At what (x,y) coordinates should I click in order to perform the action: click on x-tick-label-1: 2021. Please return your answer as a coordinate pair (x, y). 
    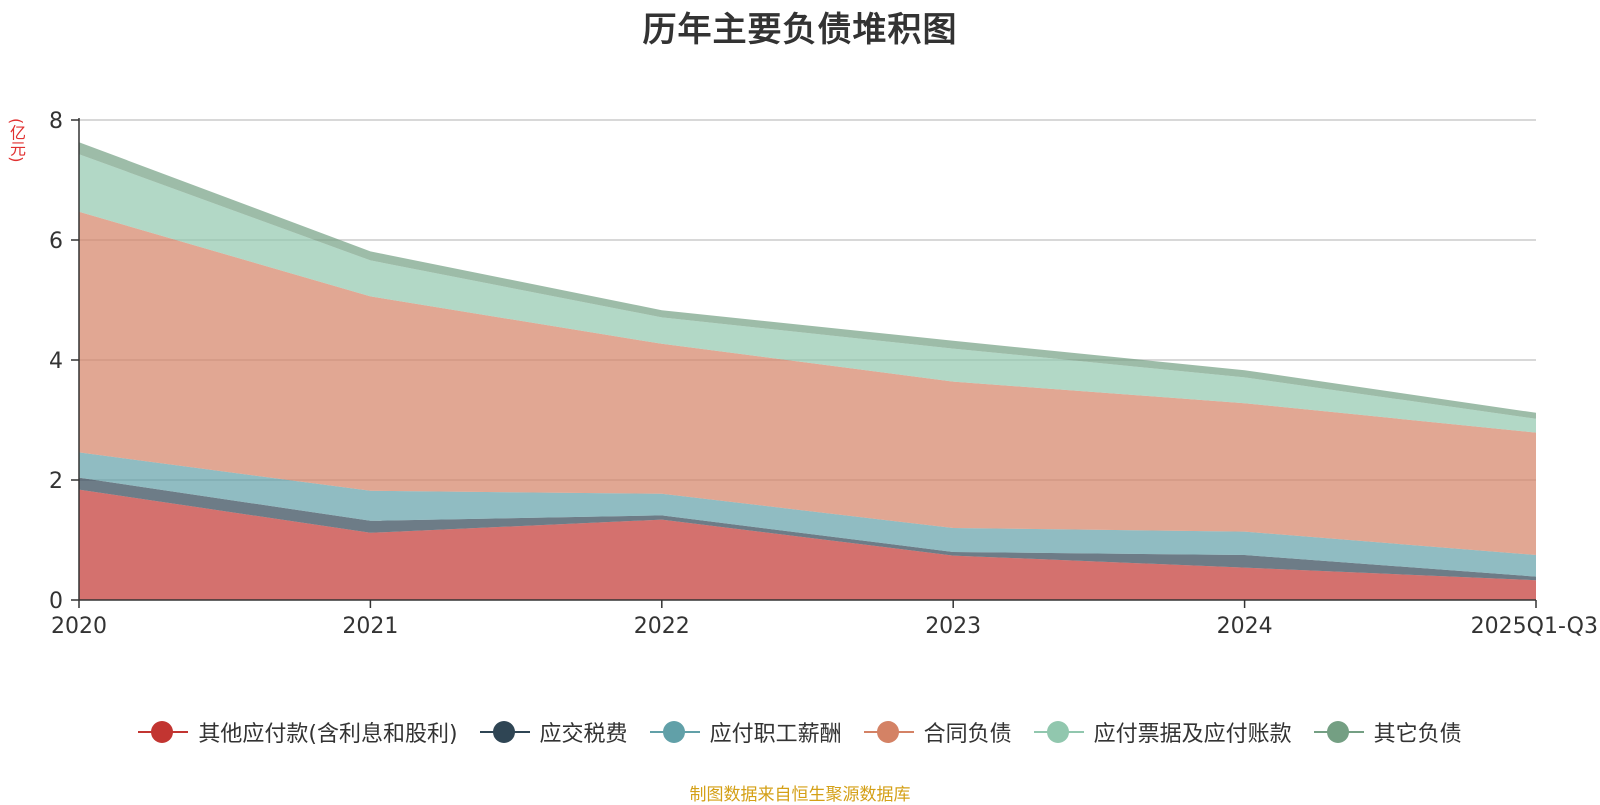
    Looking at the image, I should click on (370, 626).